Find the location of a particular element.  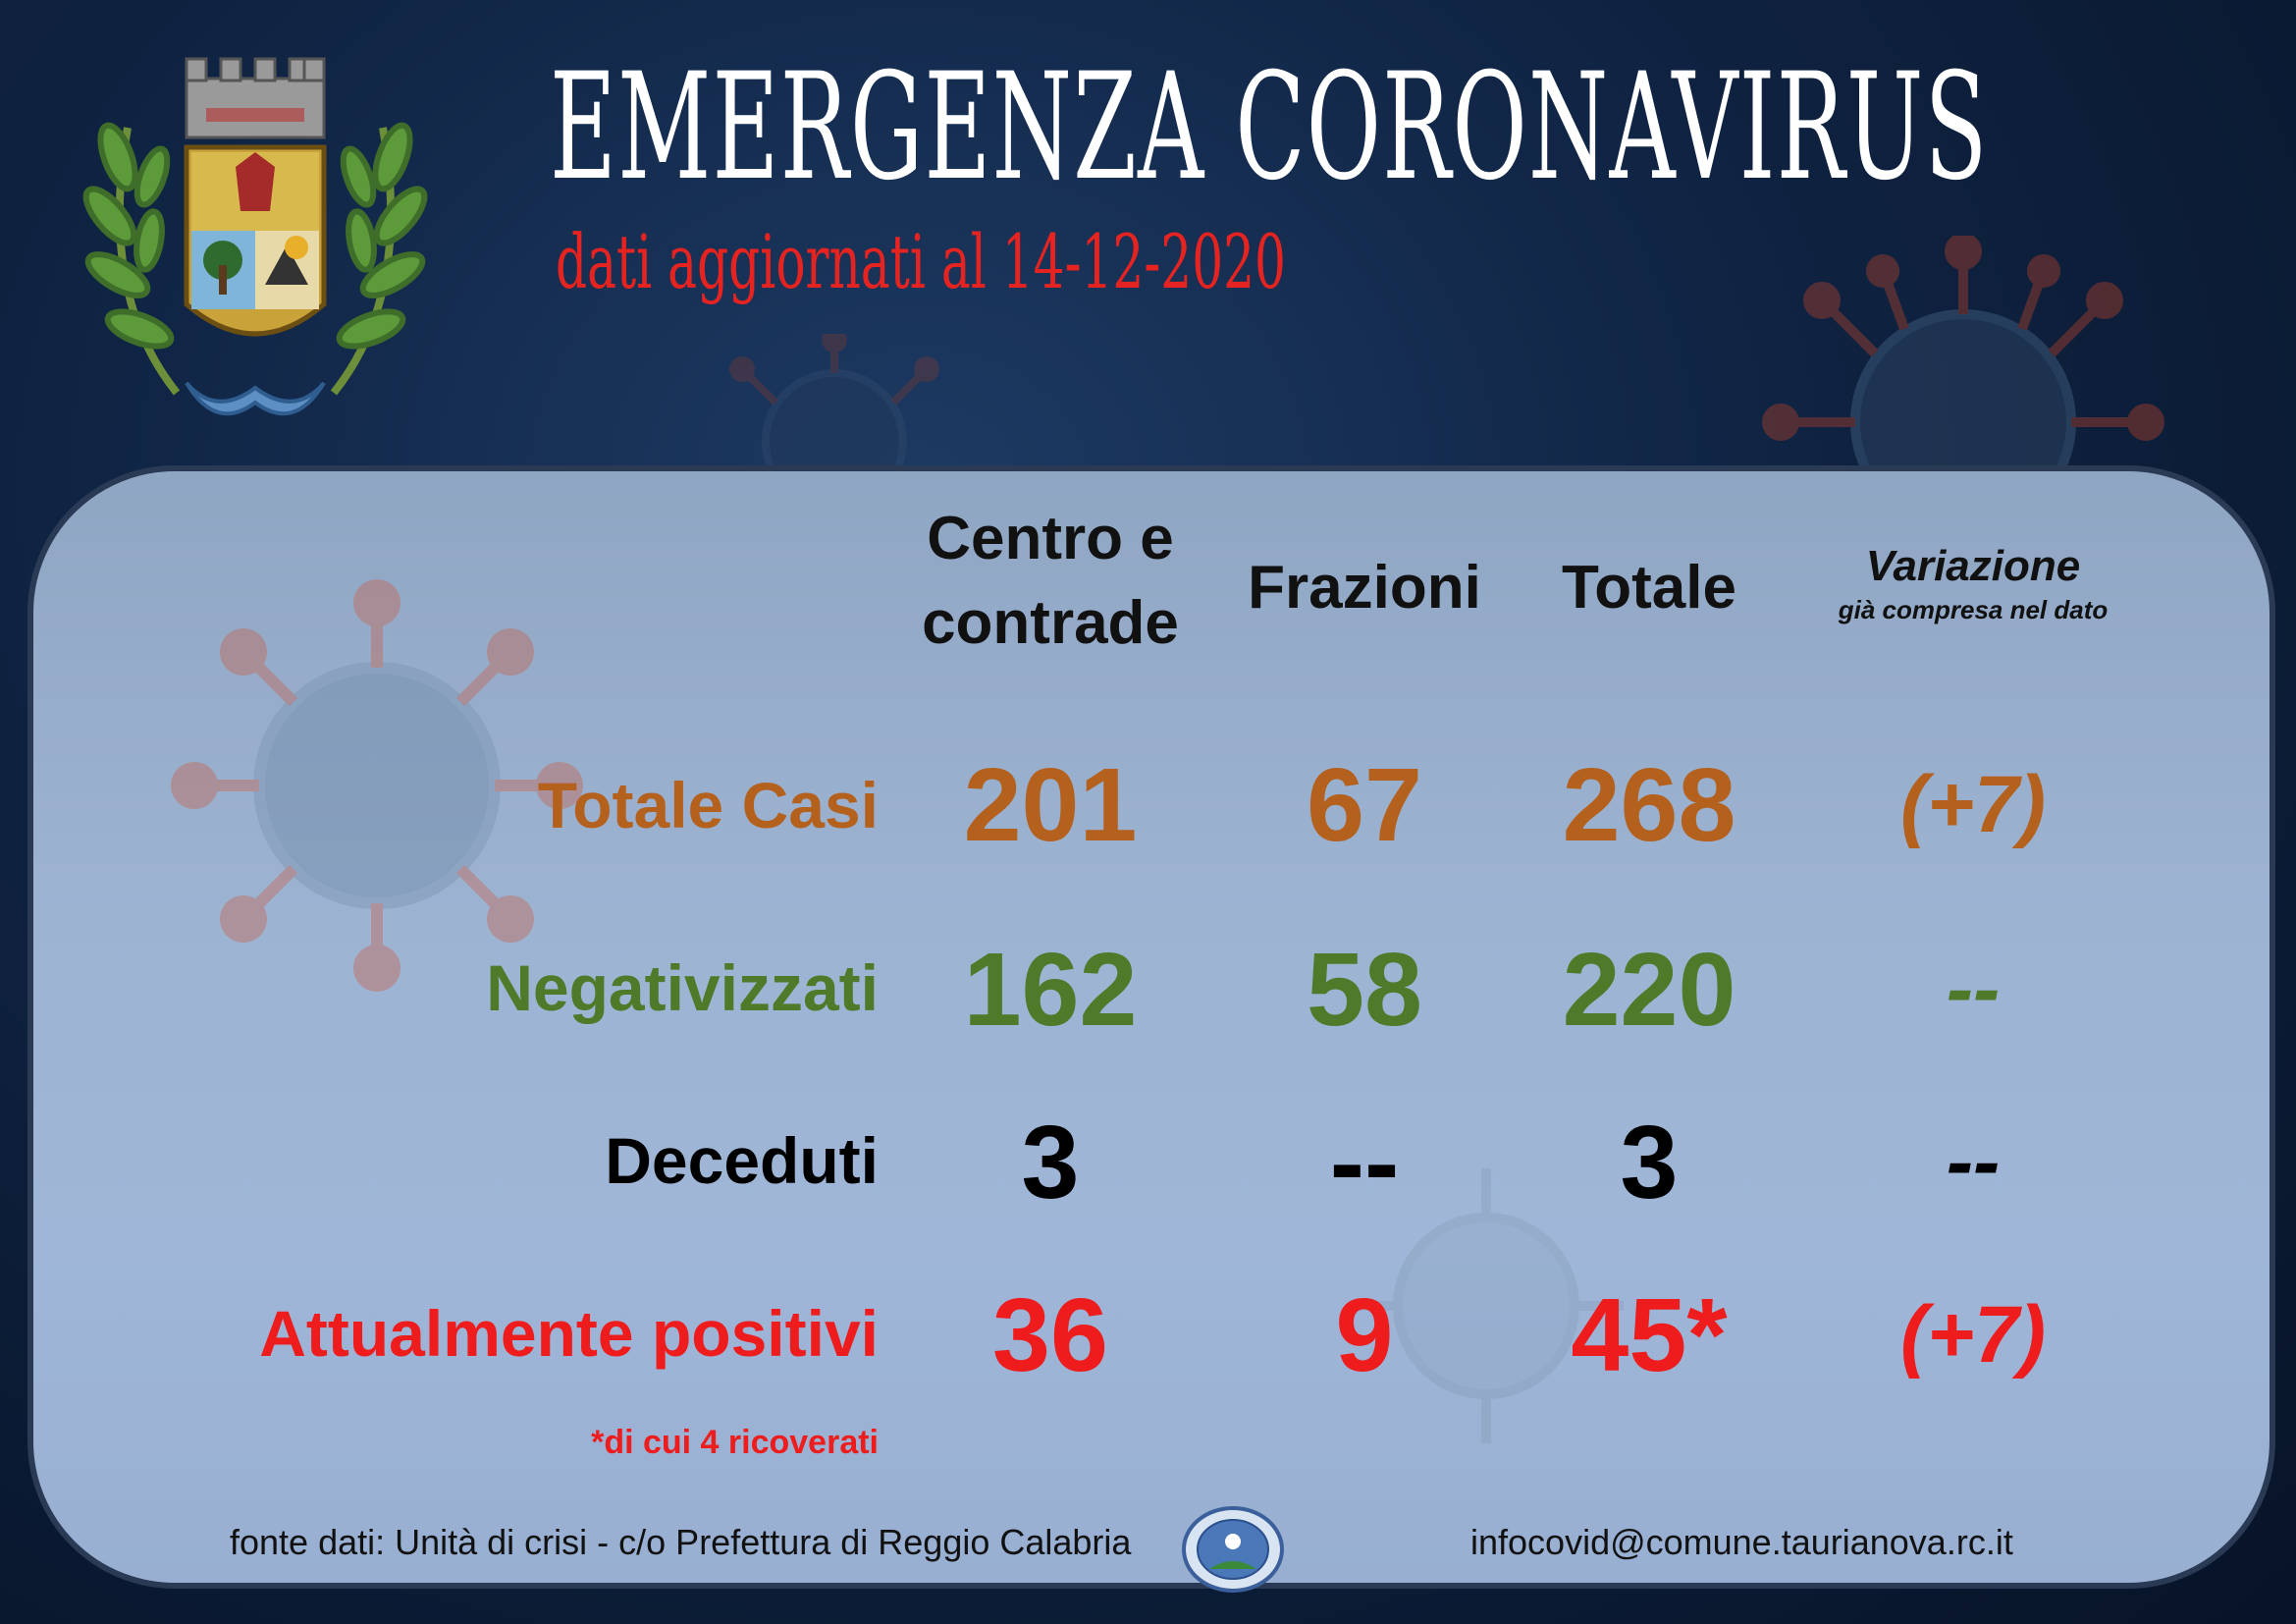

cell-attualmente-positivi-totale: 45* is located at coordinates (1649, 1335).